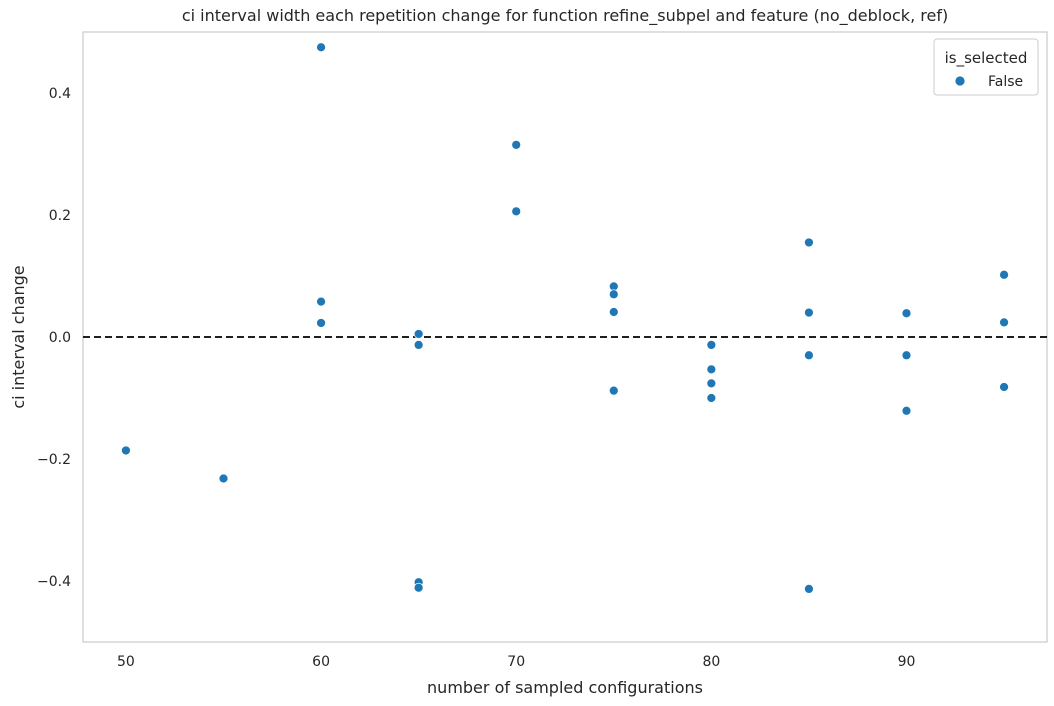  I want to click on y-tick-label: 0.4, so click(60, 94).